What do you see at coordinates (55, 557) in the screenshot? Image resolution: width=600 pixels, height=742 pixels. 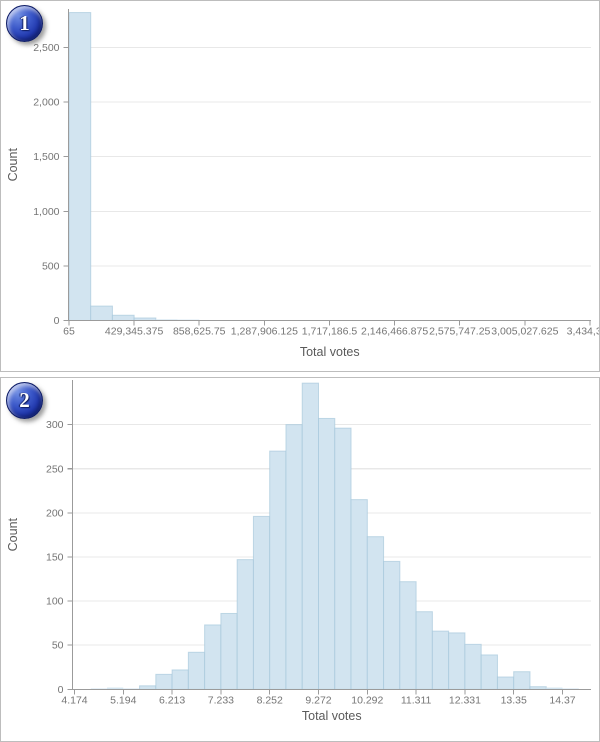 I see `y-tick-label: 150` at bounding box center [55, 557].